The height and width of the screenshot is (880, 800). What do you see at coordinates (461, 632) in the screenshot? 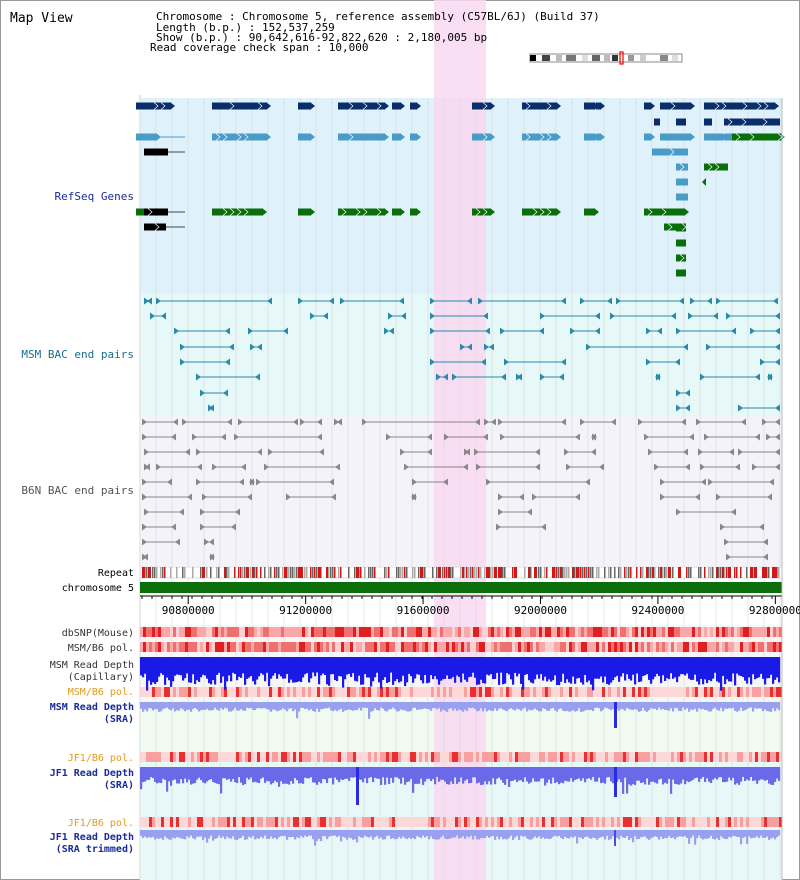
I see `dbsnp-track` at bounding box center [461, 632].